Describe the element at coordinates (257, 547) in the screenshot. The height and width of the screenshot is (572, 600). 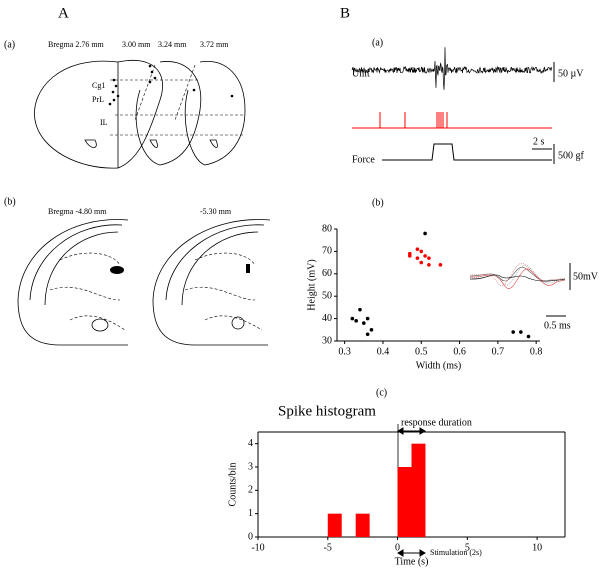
I see `x-tick-label: -10` at that location.